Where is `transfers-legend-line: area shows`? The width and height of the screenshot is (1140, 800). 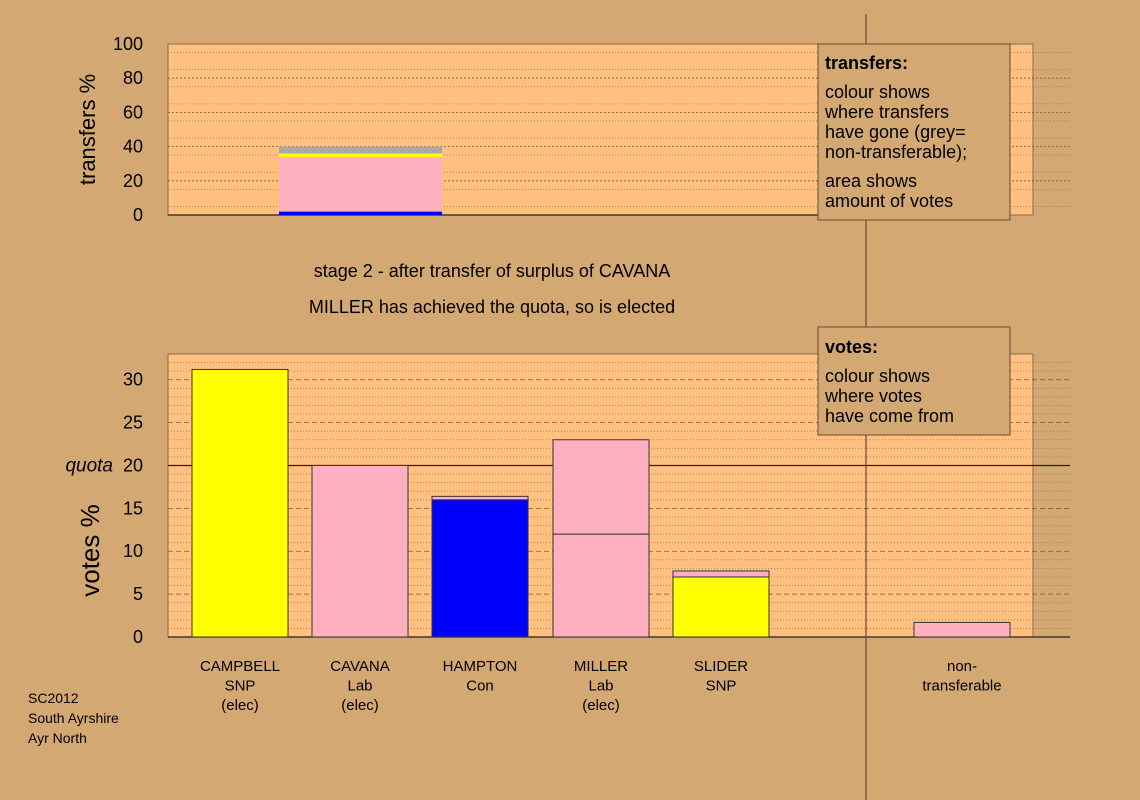
transfers-legend-line: area shows is located at coordinates (871, 181).